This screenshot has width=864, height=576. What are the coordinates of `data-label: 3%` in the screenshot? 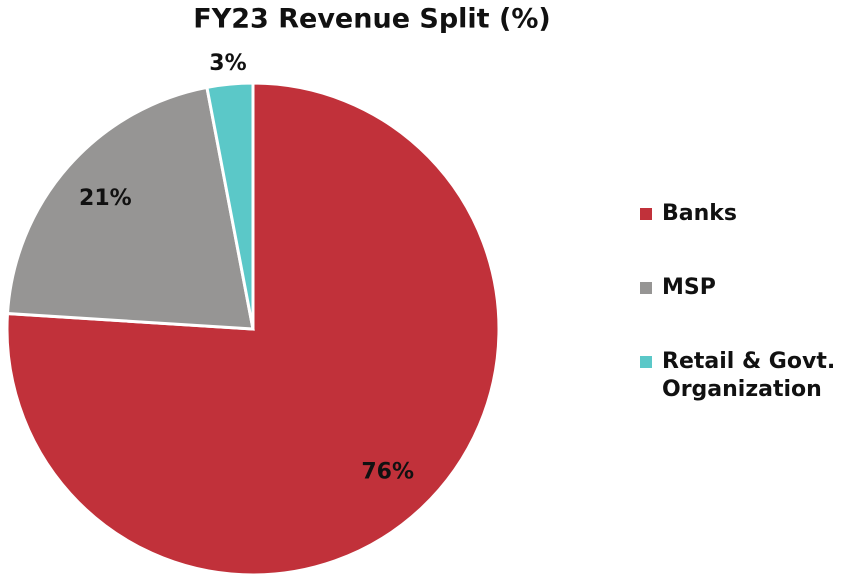 It's located at (227, 63).